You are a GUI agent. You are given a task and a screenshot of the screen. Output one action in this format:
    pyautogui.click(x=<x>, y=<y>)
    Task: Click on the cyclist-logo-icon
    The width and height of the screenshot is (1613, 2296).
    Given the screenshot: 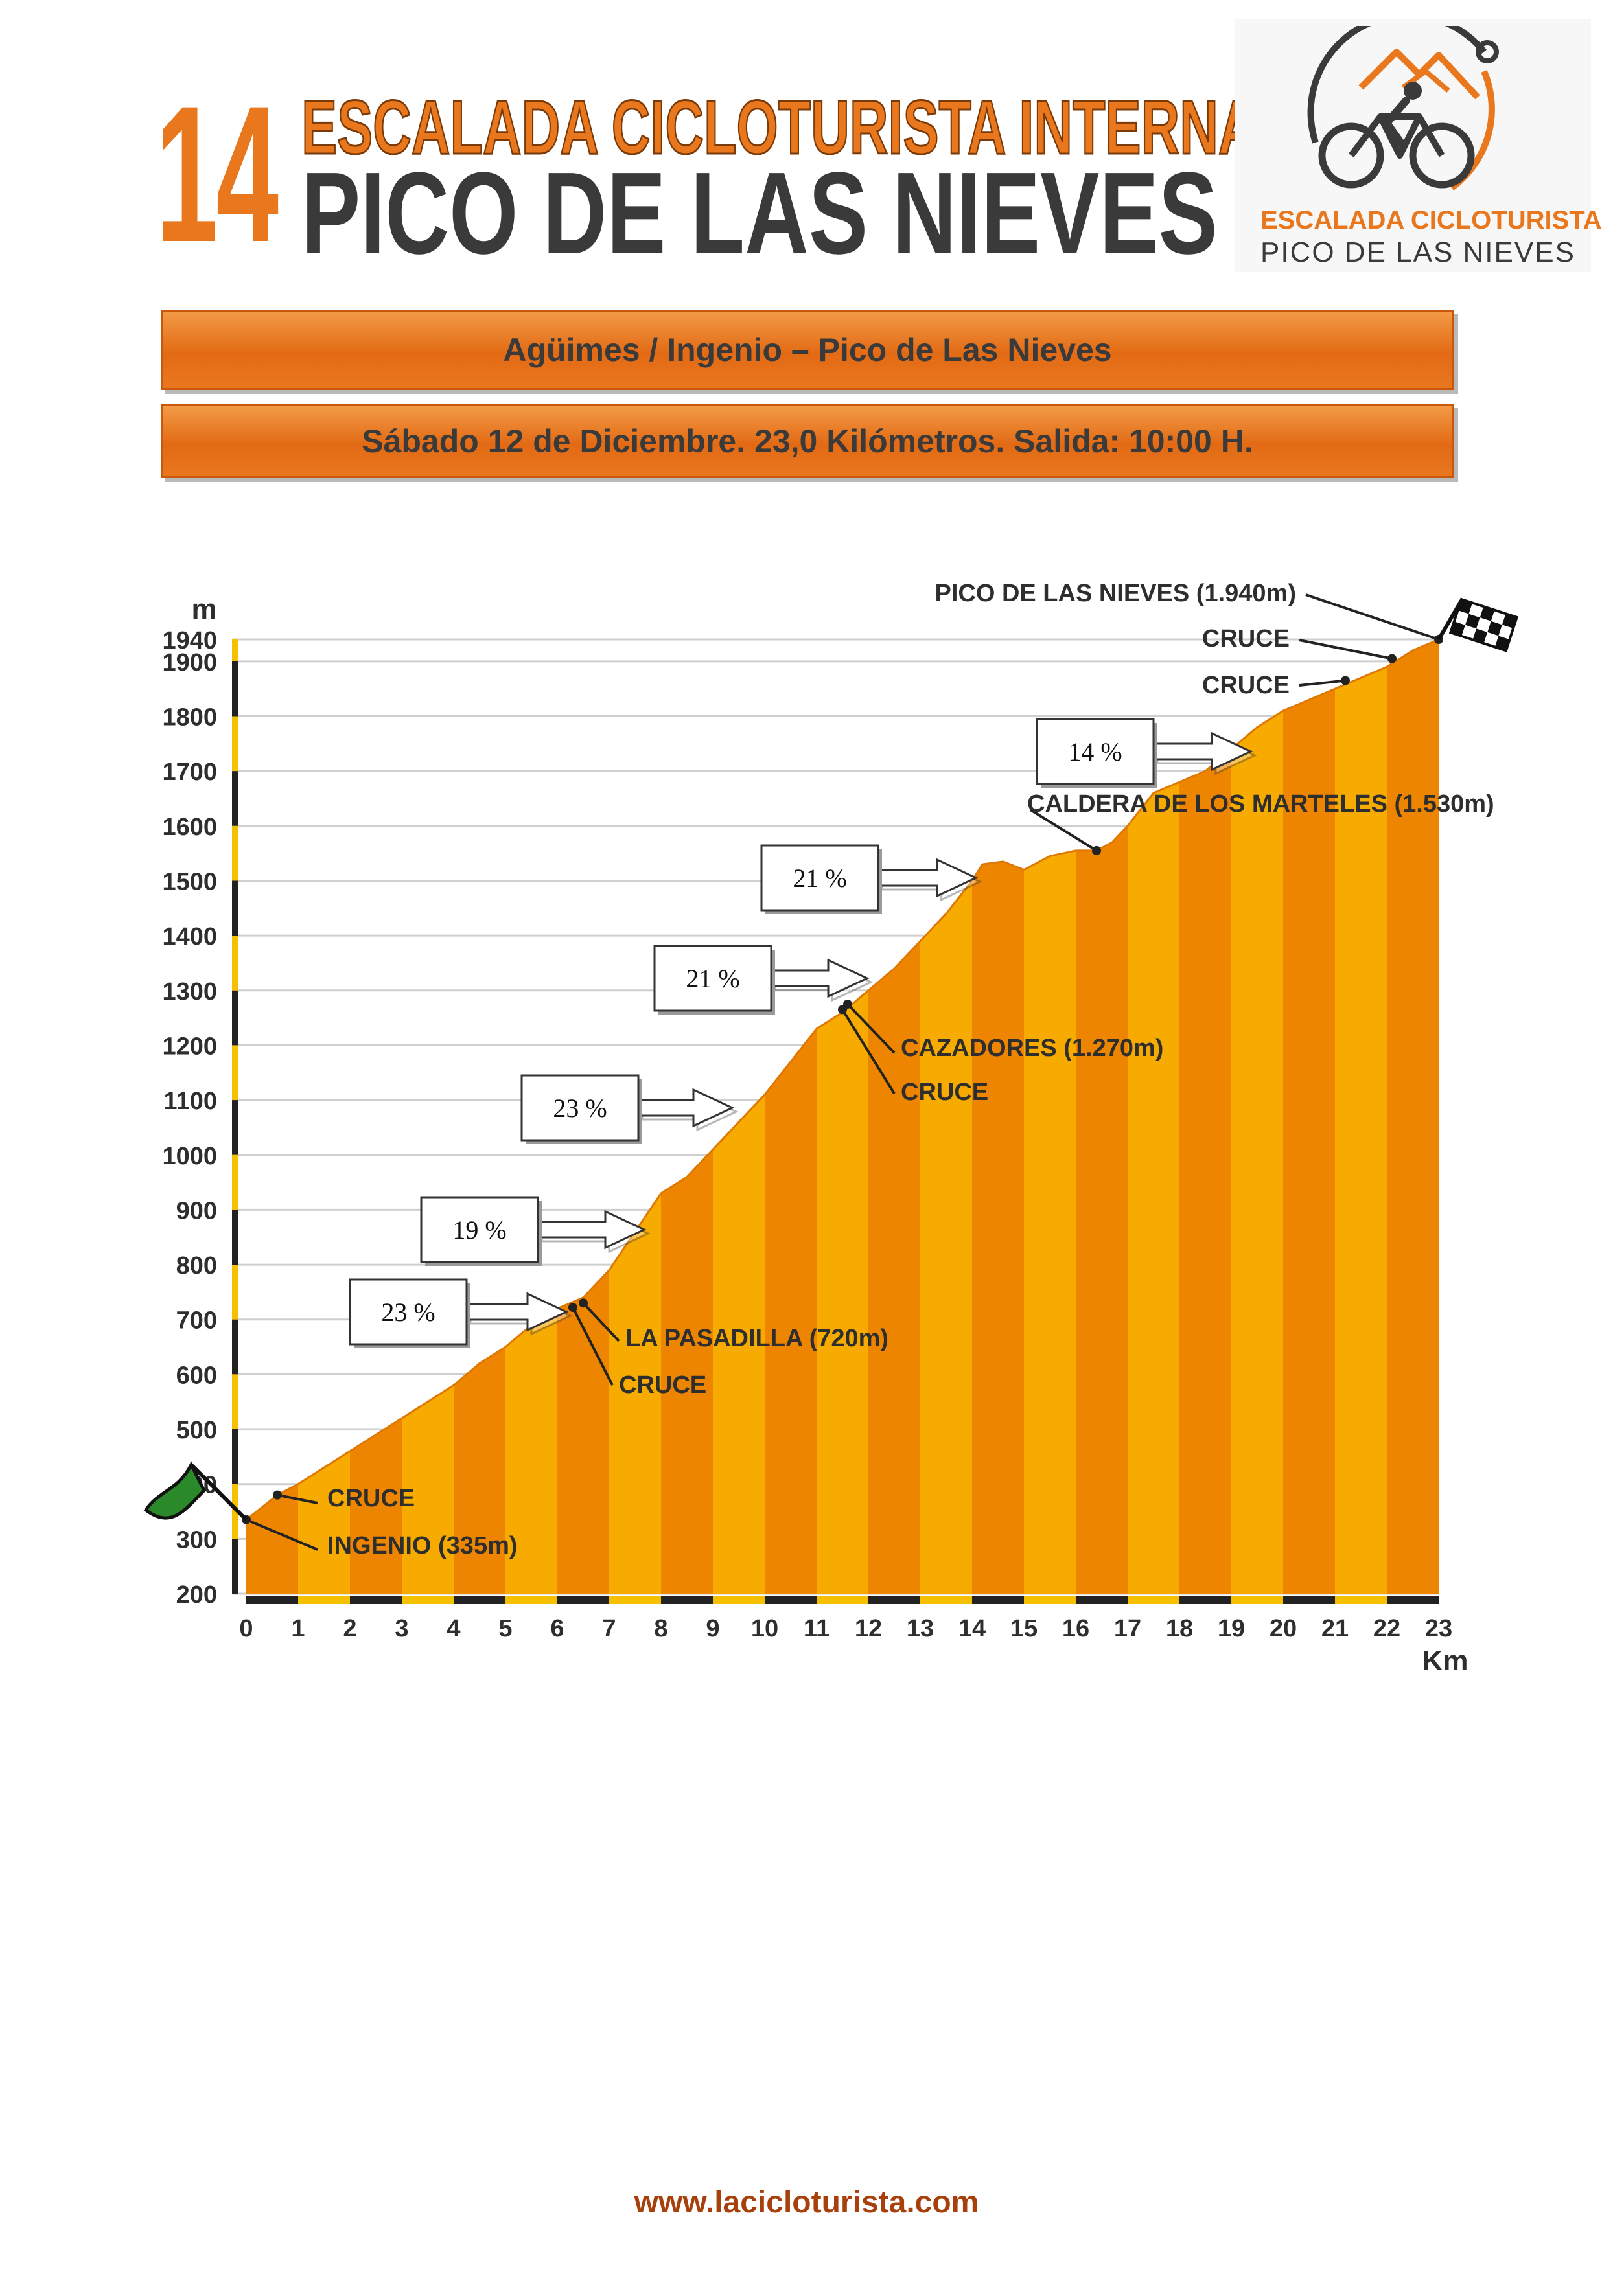 What is the action you would take?
    pyautogui.click(x=1403, y=108)
    